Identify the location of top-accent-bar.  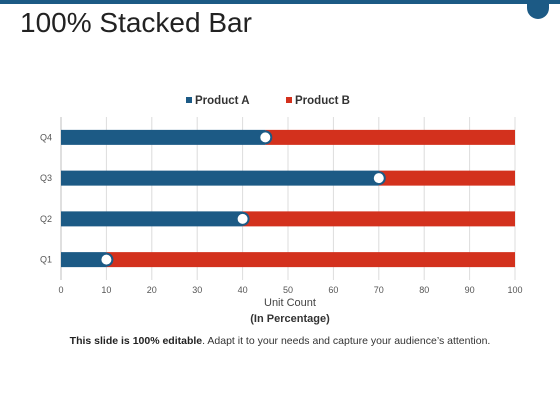
(280, 2).